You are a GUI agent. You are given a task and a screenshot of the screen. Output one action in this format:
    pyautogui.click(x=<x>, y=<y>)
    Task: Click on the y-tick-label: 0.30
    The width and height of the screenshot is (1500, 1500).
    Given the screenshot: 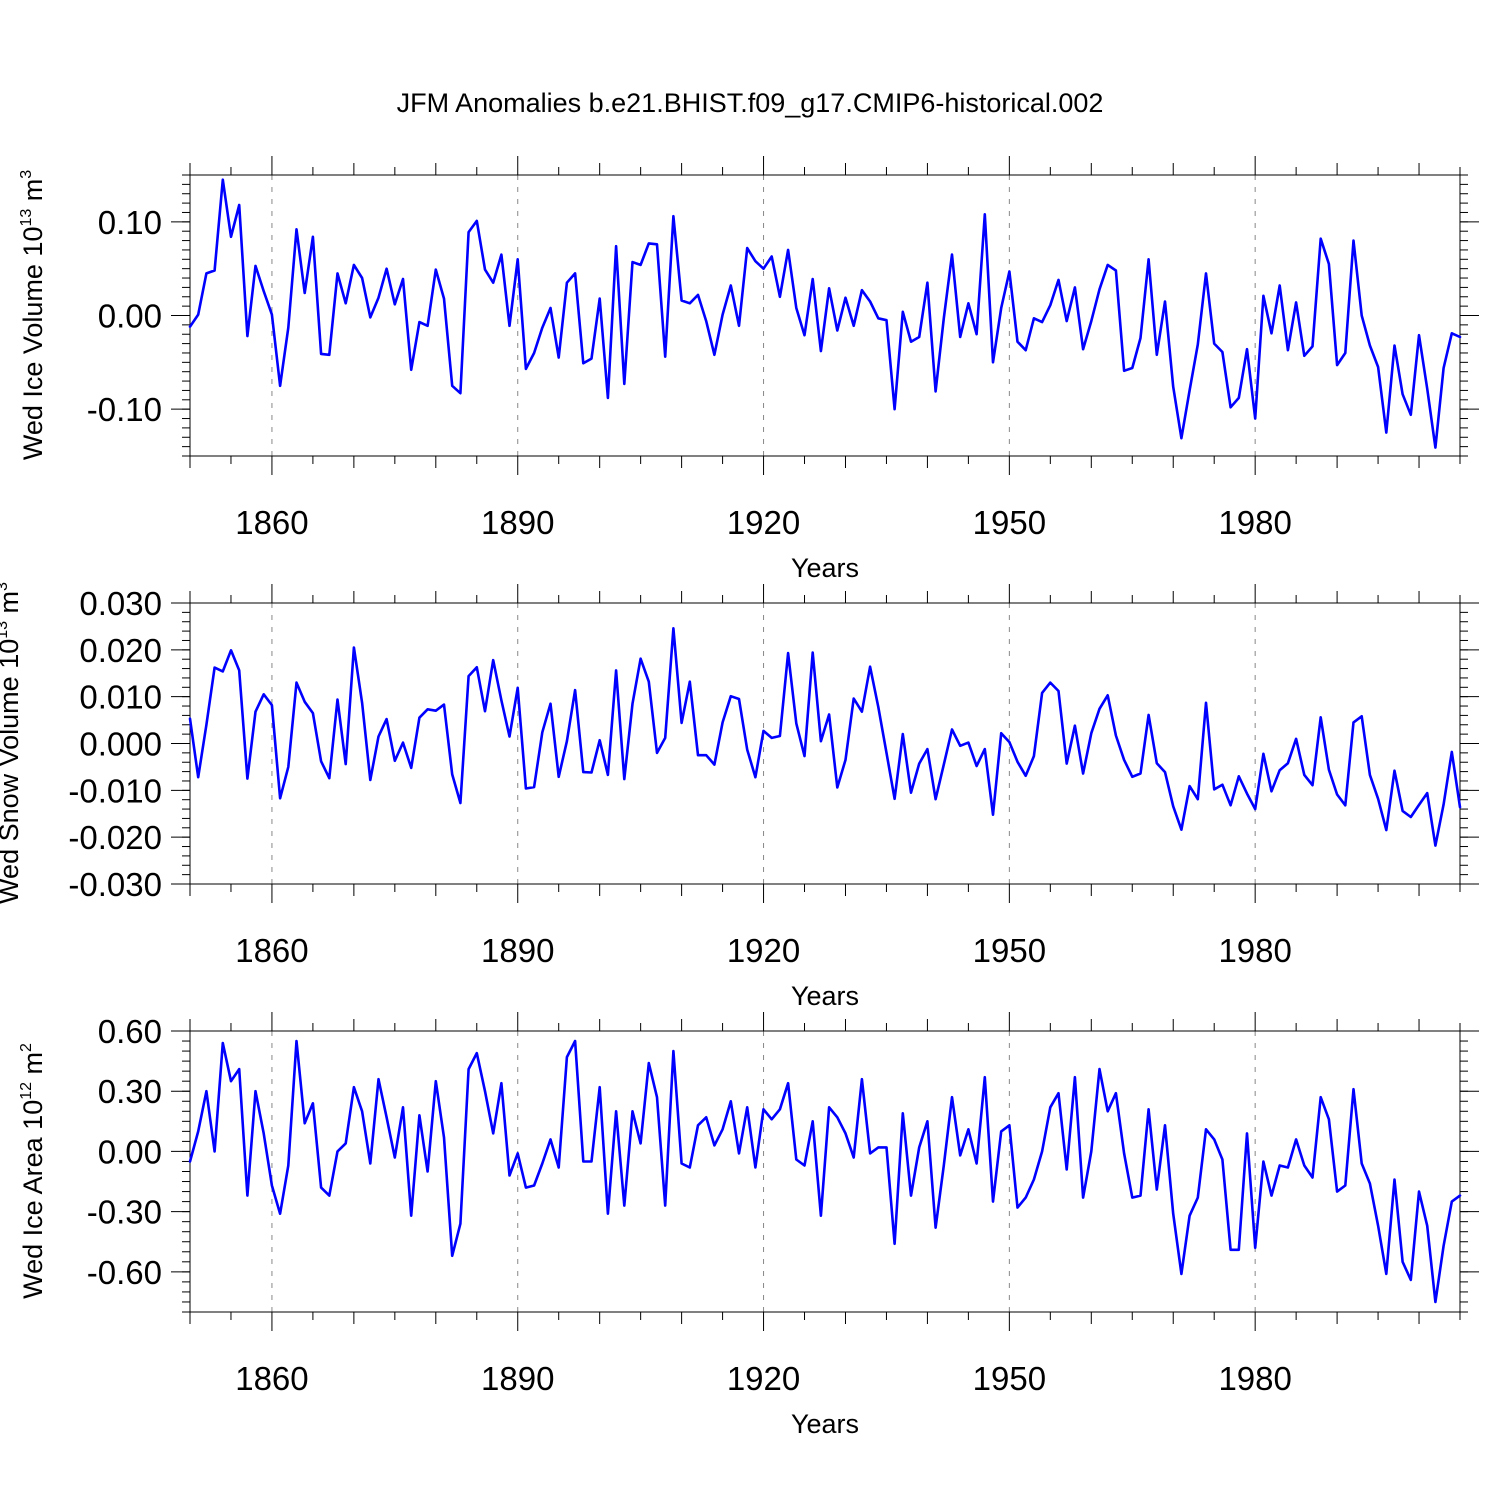 What is the action you would take?
    pyautogui.click(x=130, y=1091)
    